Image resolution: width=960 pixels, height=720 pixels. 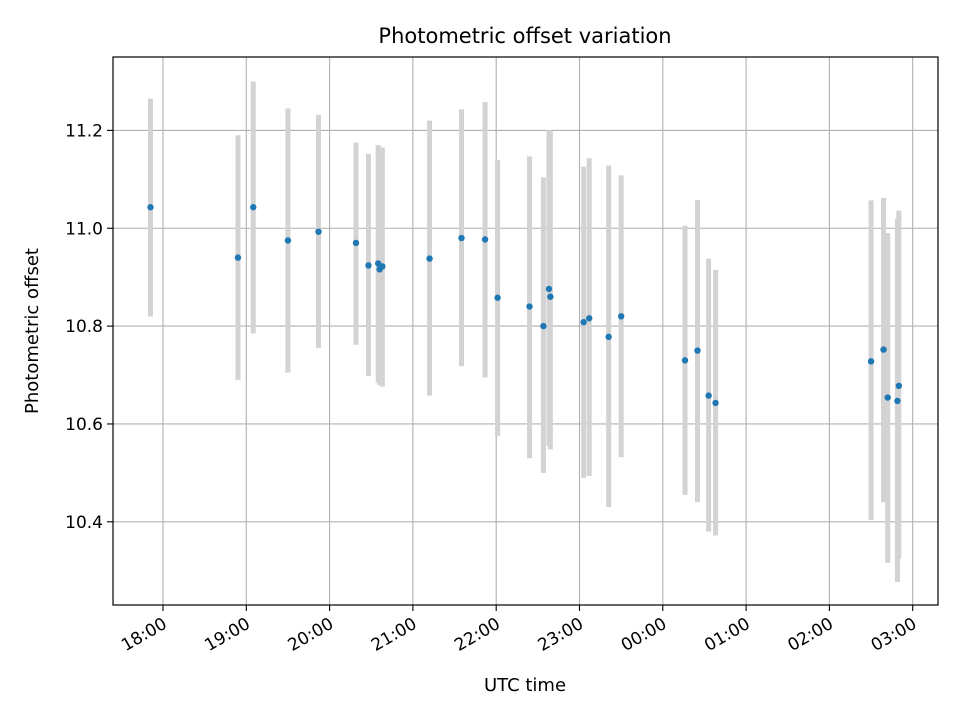 What do you see at coordinates (84, 523) in the screenshot?
I see `y-tick-label: 10.4` at bounding box center [84, 523].